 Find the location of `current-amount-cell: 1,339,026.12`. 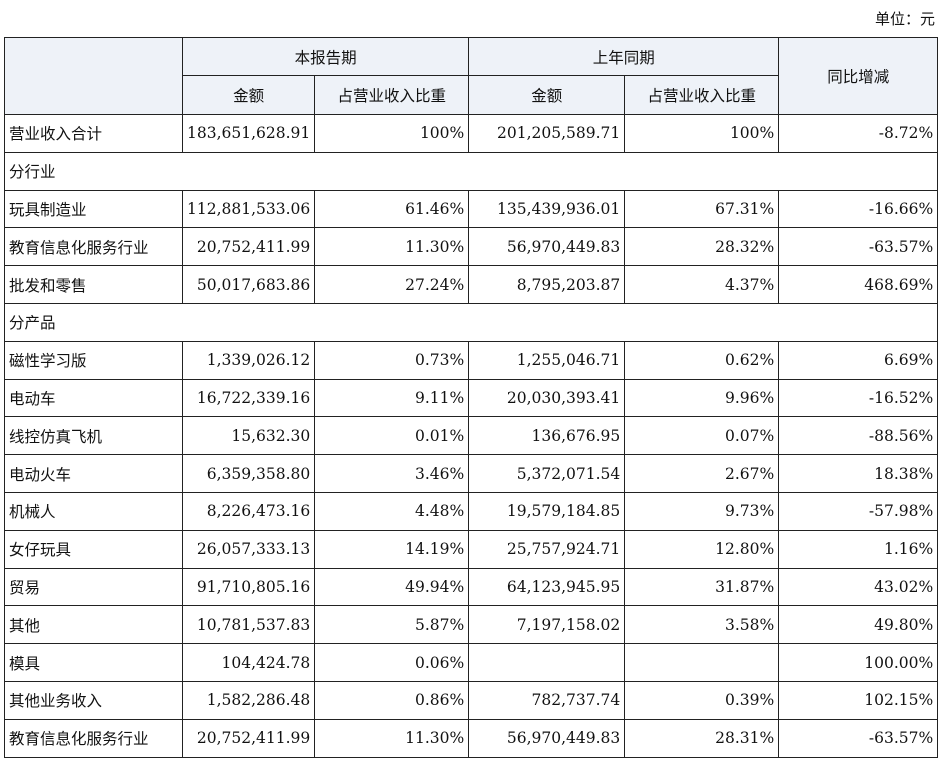

current-amount-cell: 1,339,026.12 is located at coordinates (248, 360).